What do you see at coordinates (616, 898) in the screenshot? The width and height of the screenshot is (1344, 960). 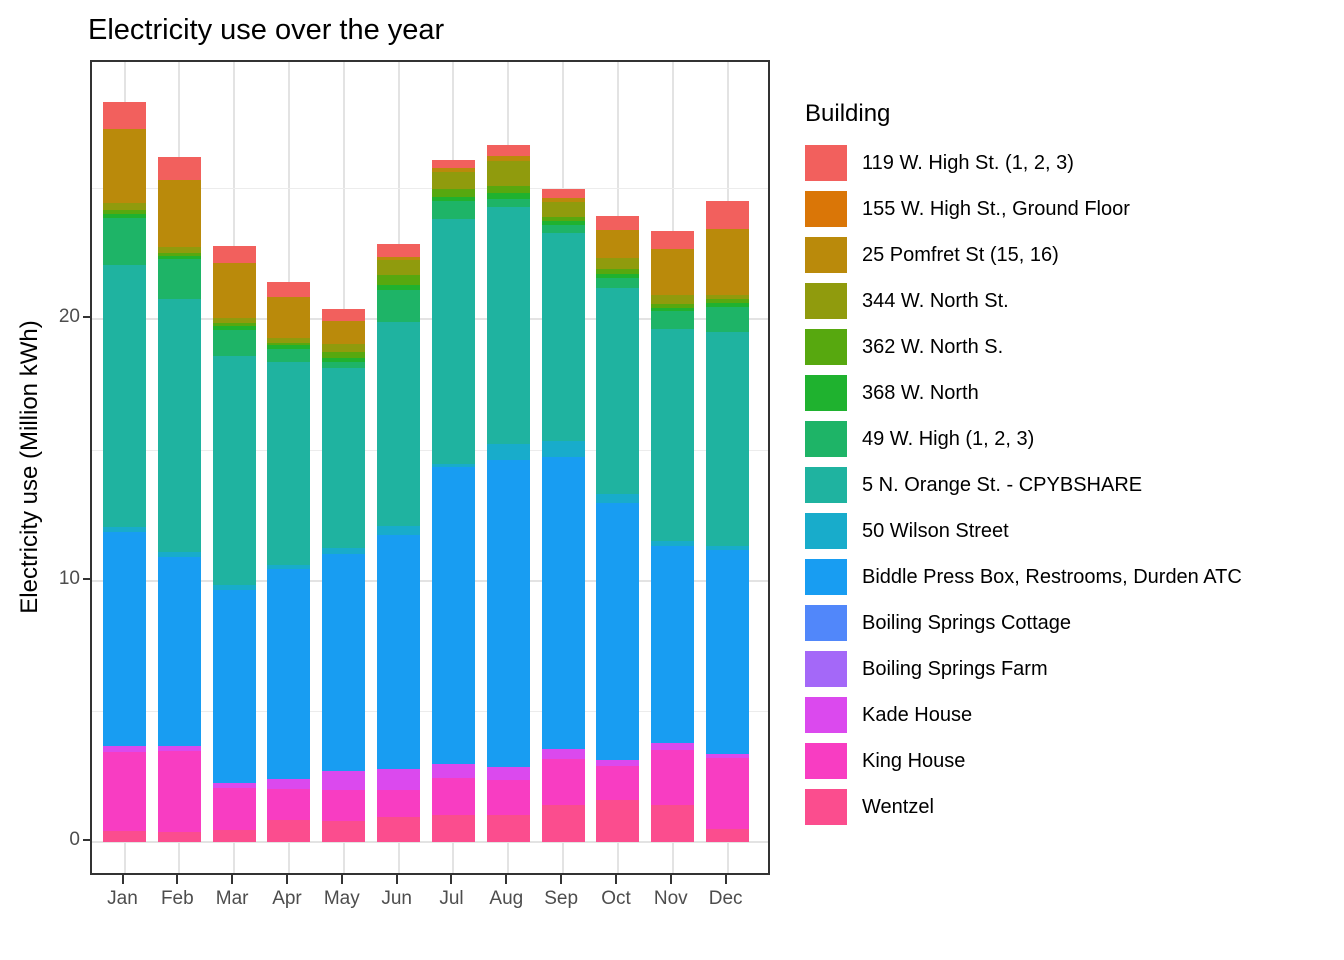 I see `x-tick-label: Oct` at bounding box center [616, 898].